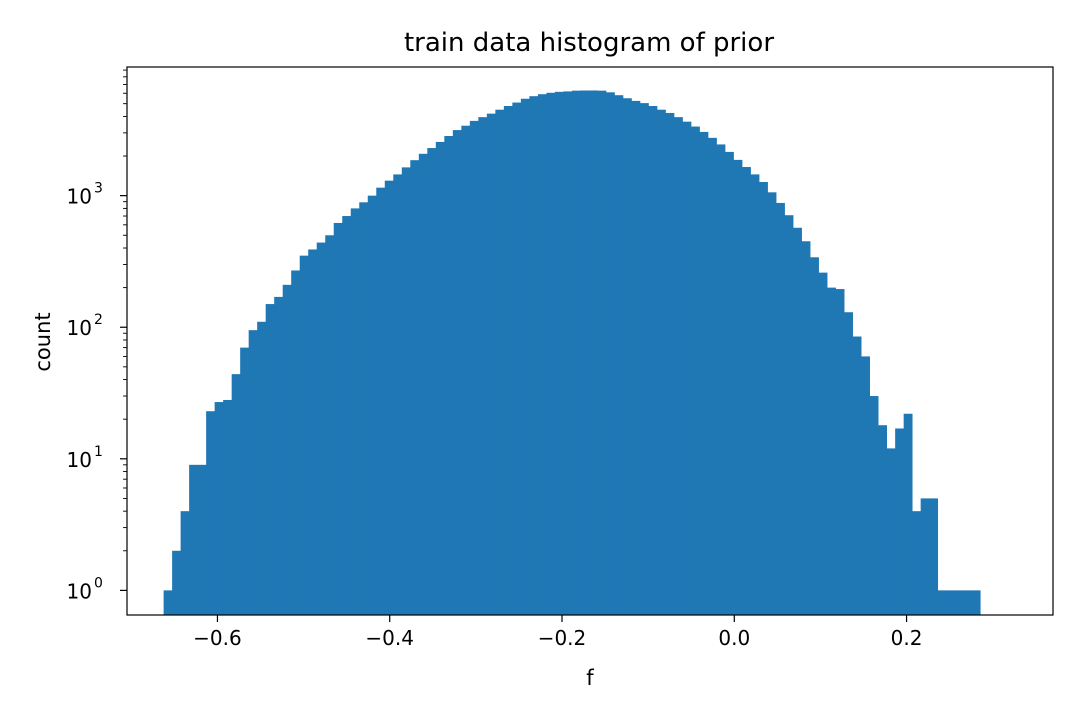  I want to click on y-tick-exponent: 0, so click(98, 583).